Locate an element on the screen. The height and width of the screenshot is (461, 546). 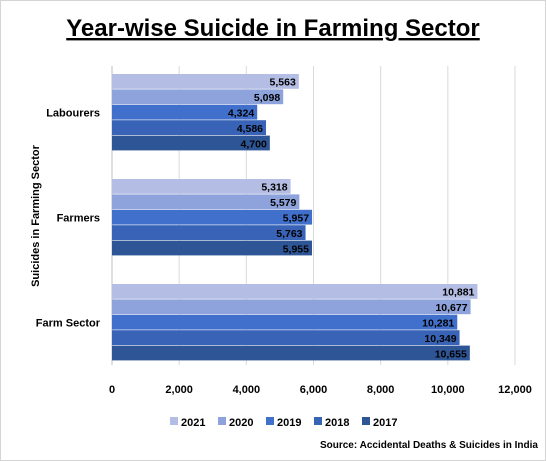
bar-value-label: 4,324 is located at coordinates (241, 114).